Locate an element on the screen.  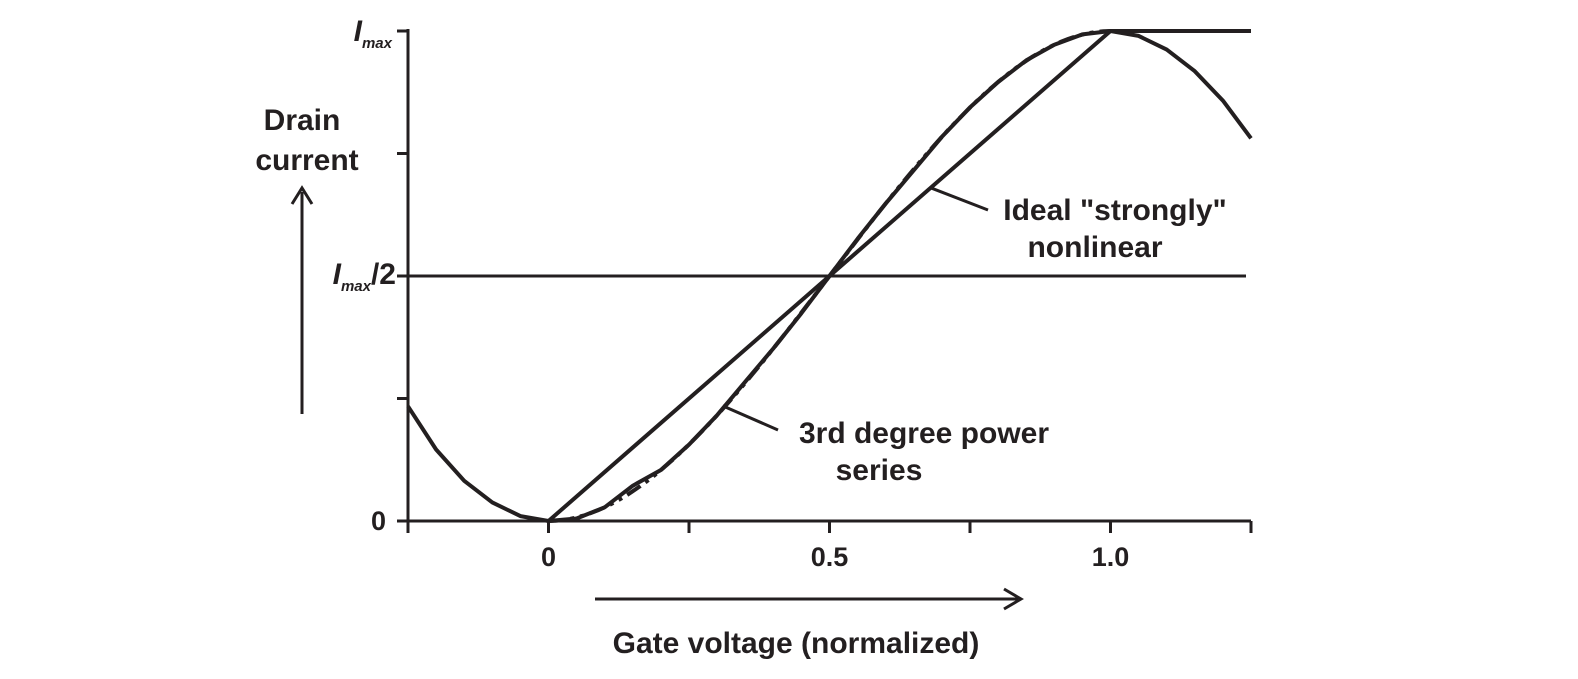
annotation-power-series-line-2: series is located at coordinates (879, 470).